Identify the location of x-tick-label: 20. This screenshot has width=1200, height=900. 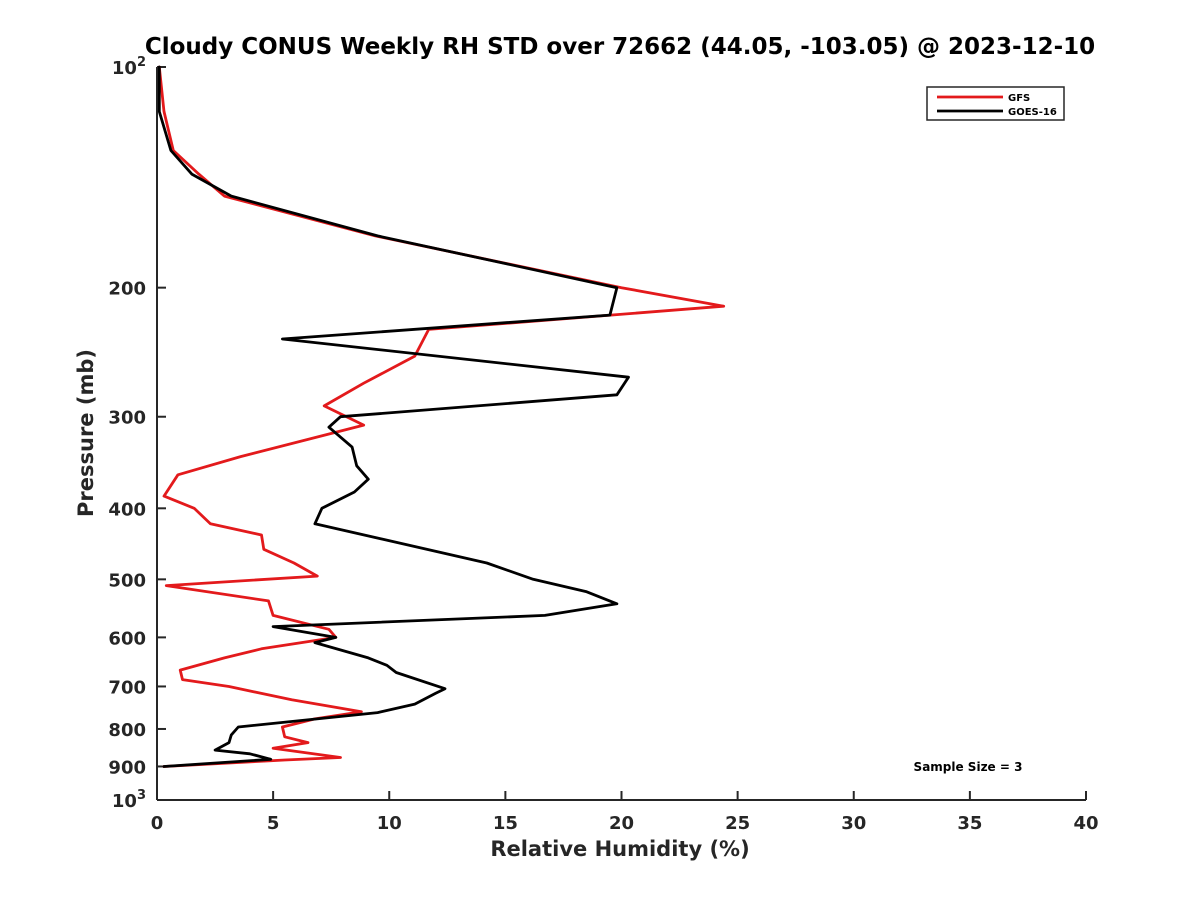
(621, 823).